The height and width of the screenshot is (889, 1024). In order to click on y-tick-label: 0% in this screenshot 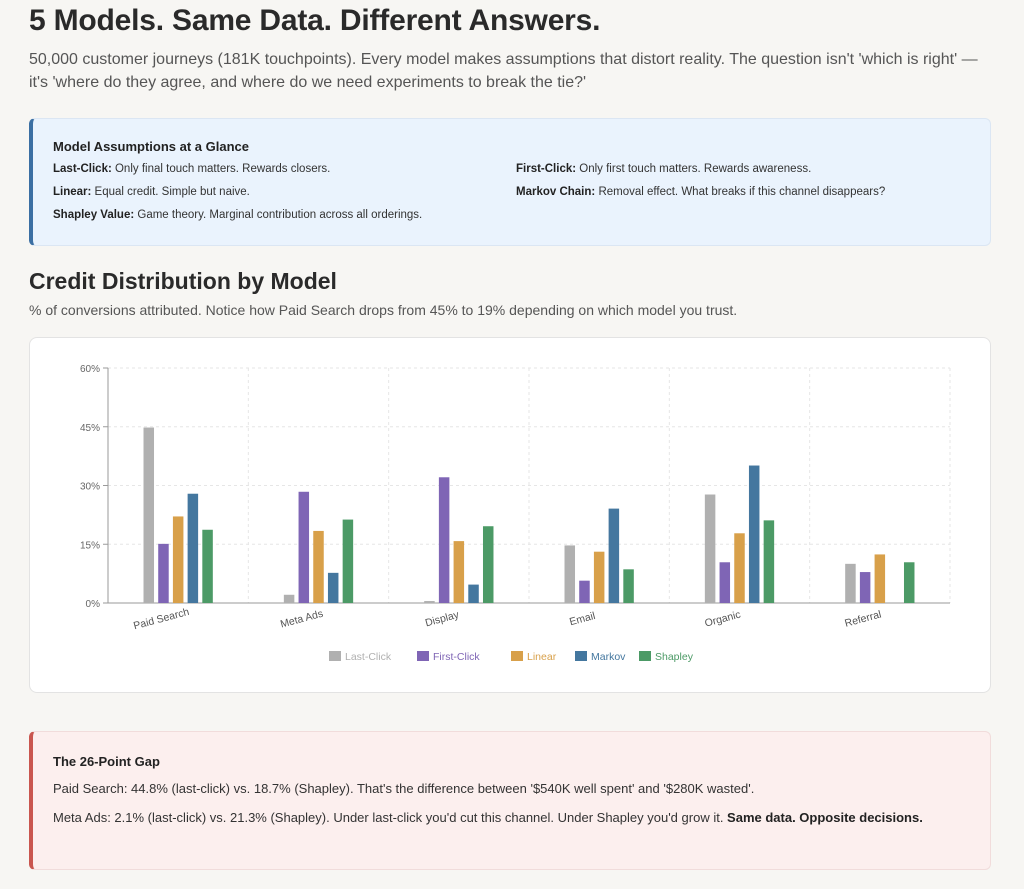, I will do `click(93, 604)`.